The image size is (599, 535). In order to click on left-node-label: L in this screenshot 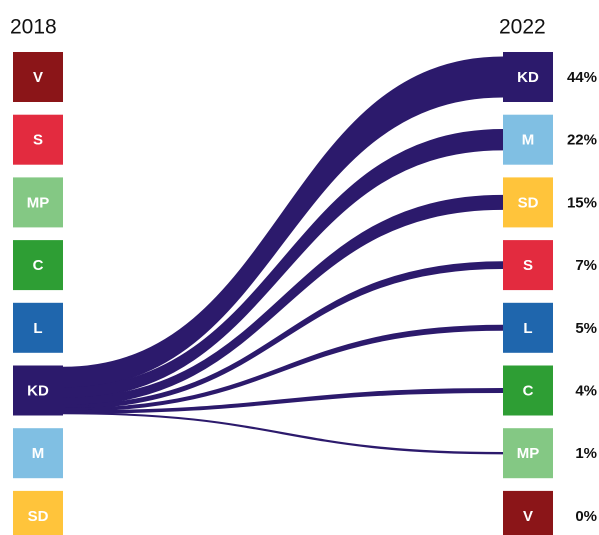, I will do `click(37, 328)`.